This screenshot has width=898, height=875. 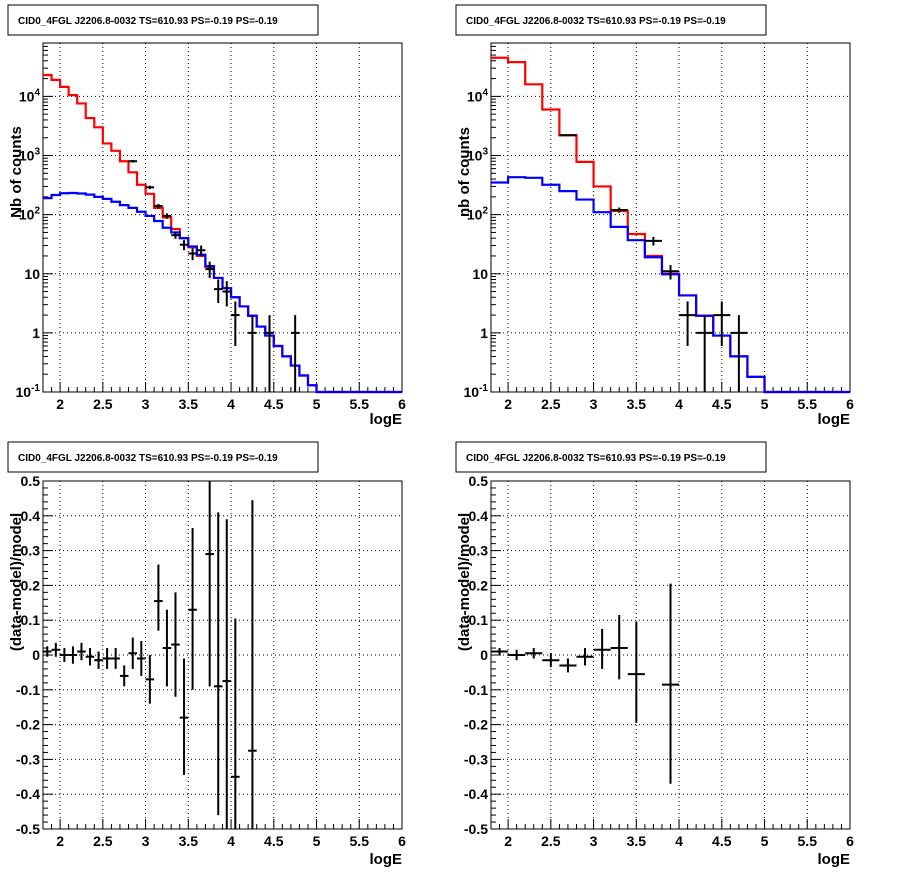 I want to click on y-axis-label: (data-model)/model, so click(x=464, y=582).